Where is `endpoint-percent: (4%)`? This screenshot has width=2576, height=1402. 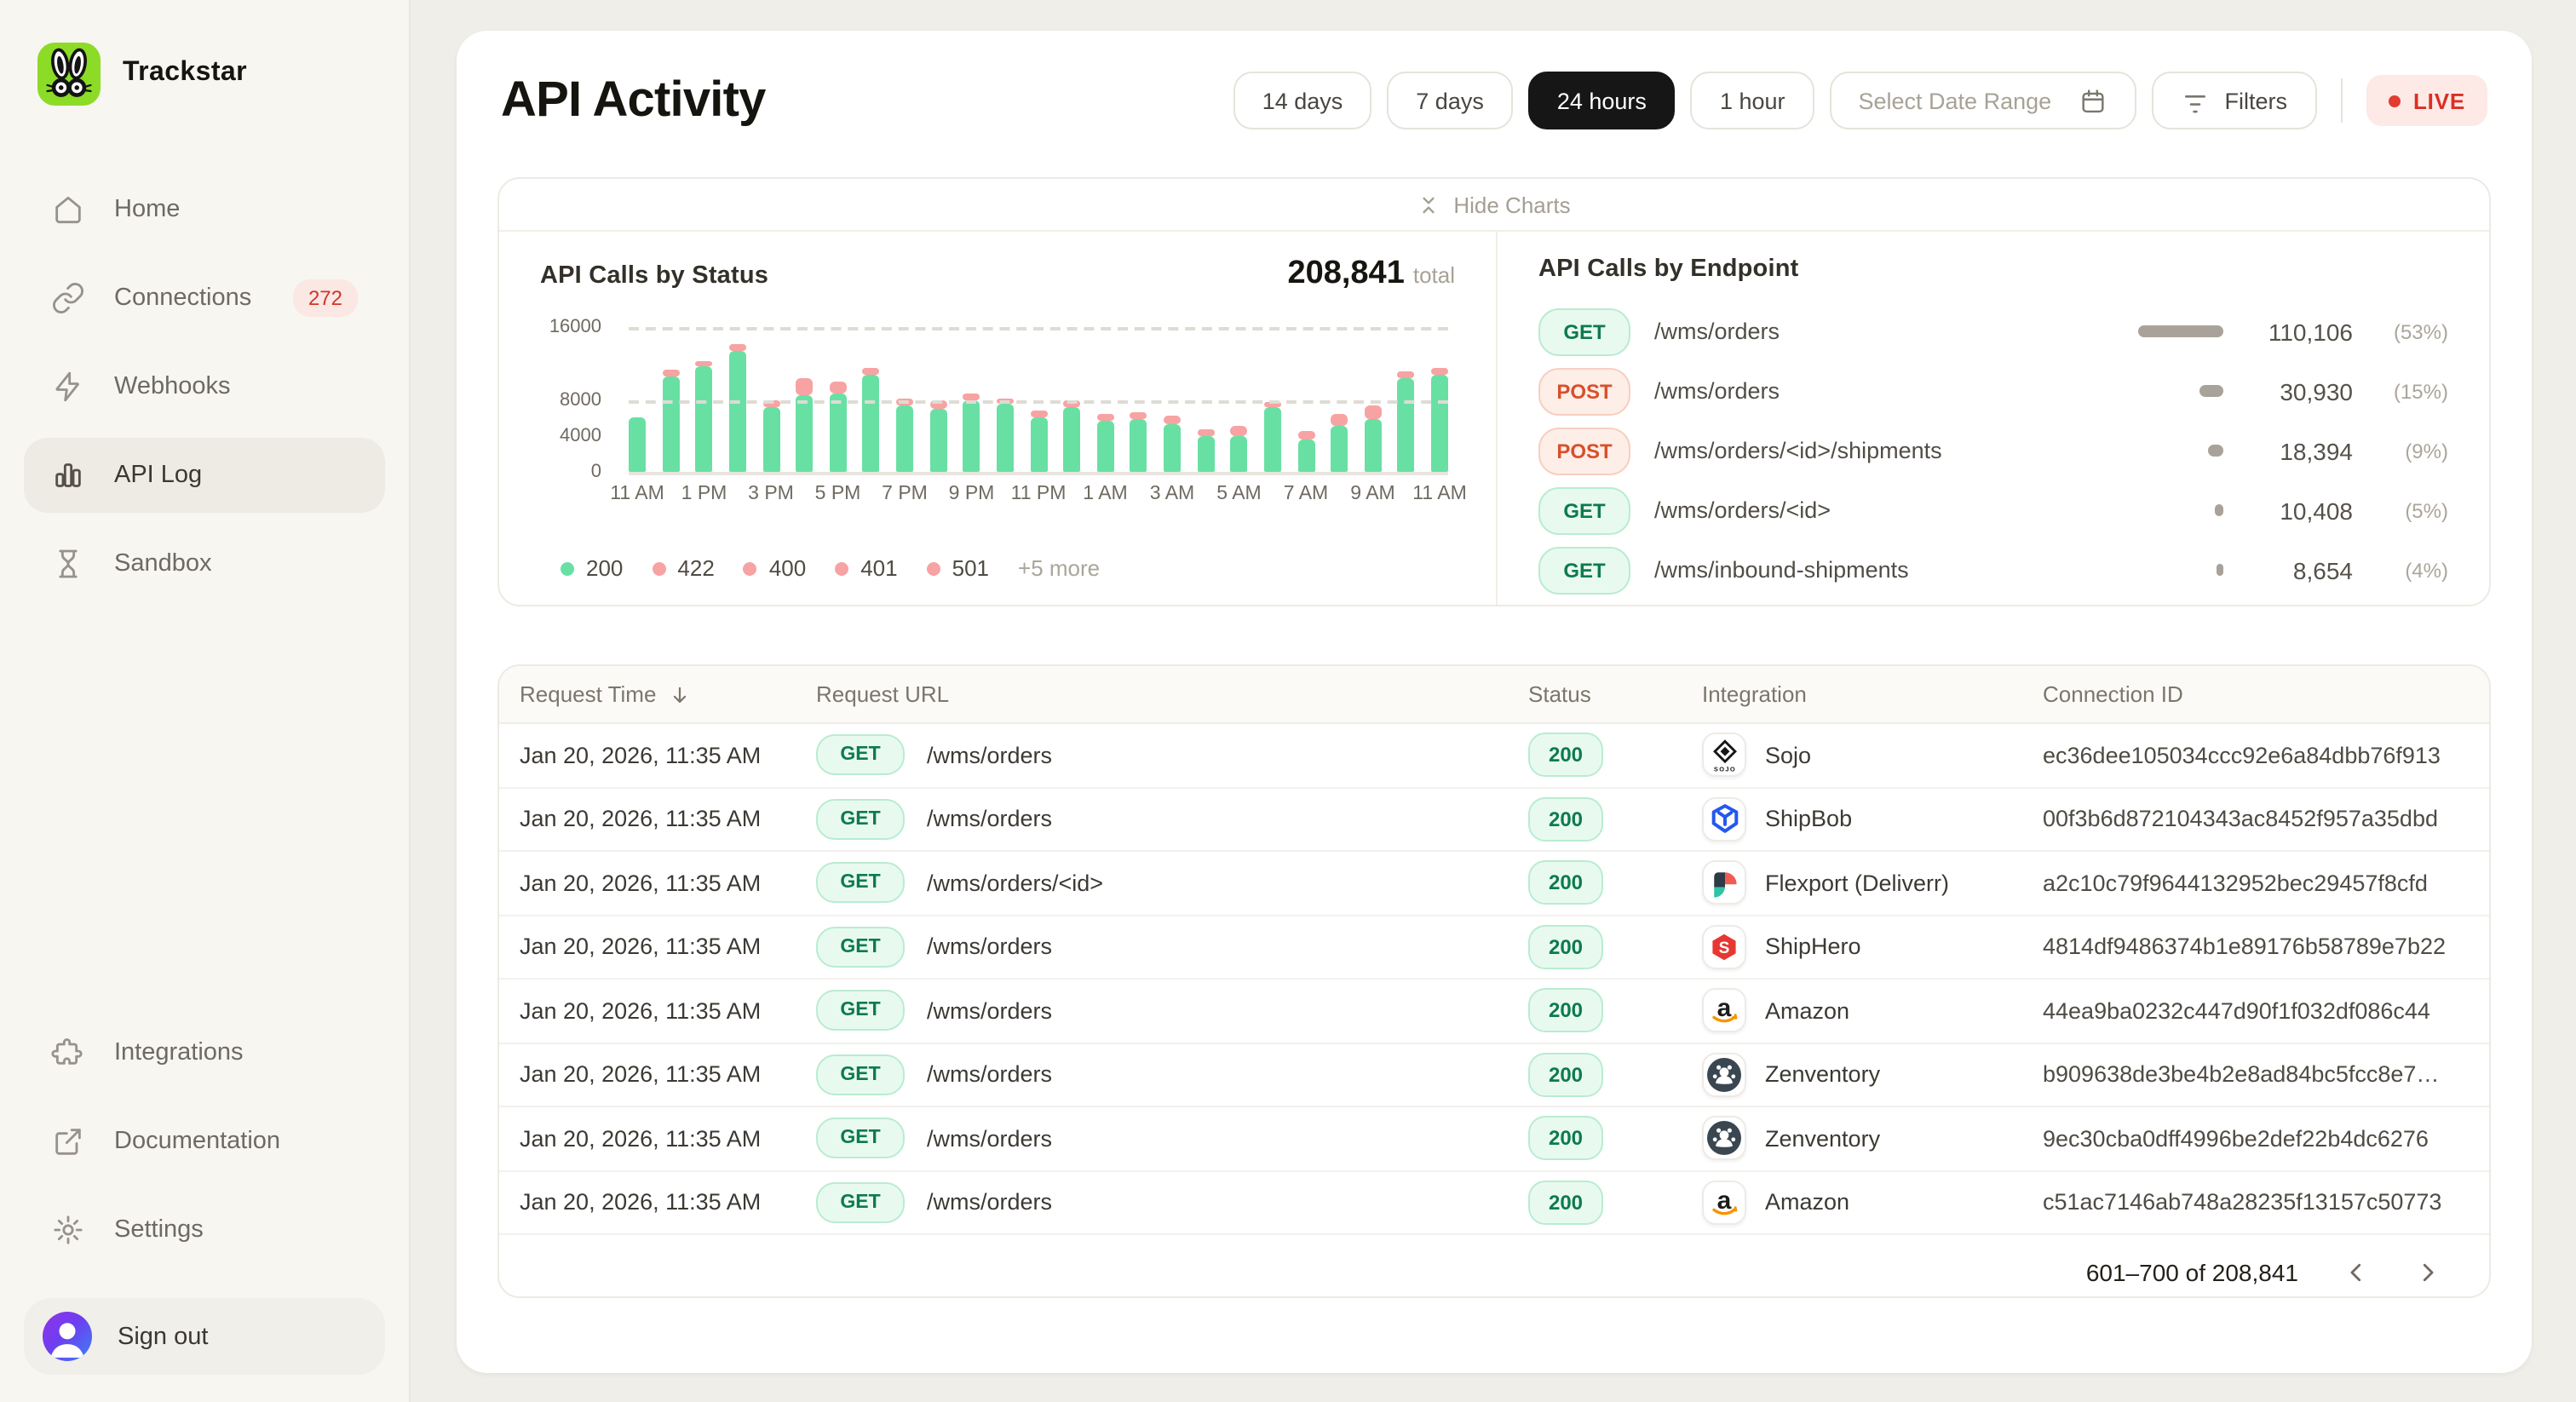 endpoint-percent: (4%) is located at coordinates (2427, 570).